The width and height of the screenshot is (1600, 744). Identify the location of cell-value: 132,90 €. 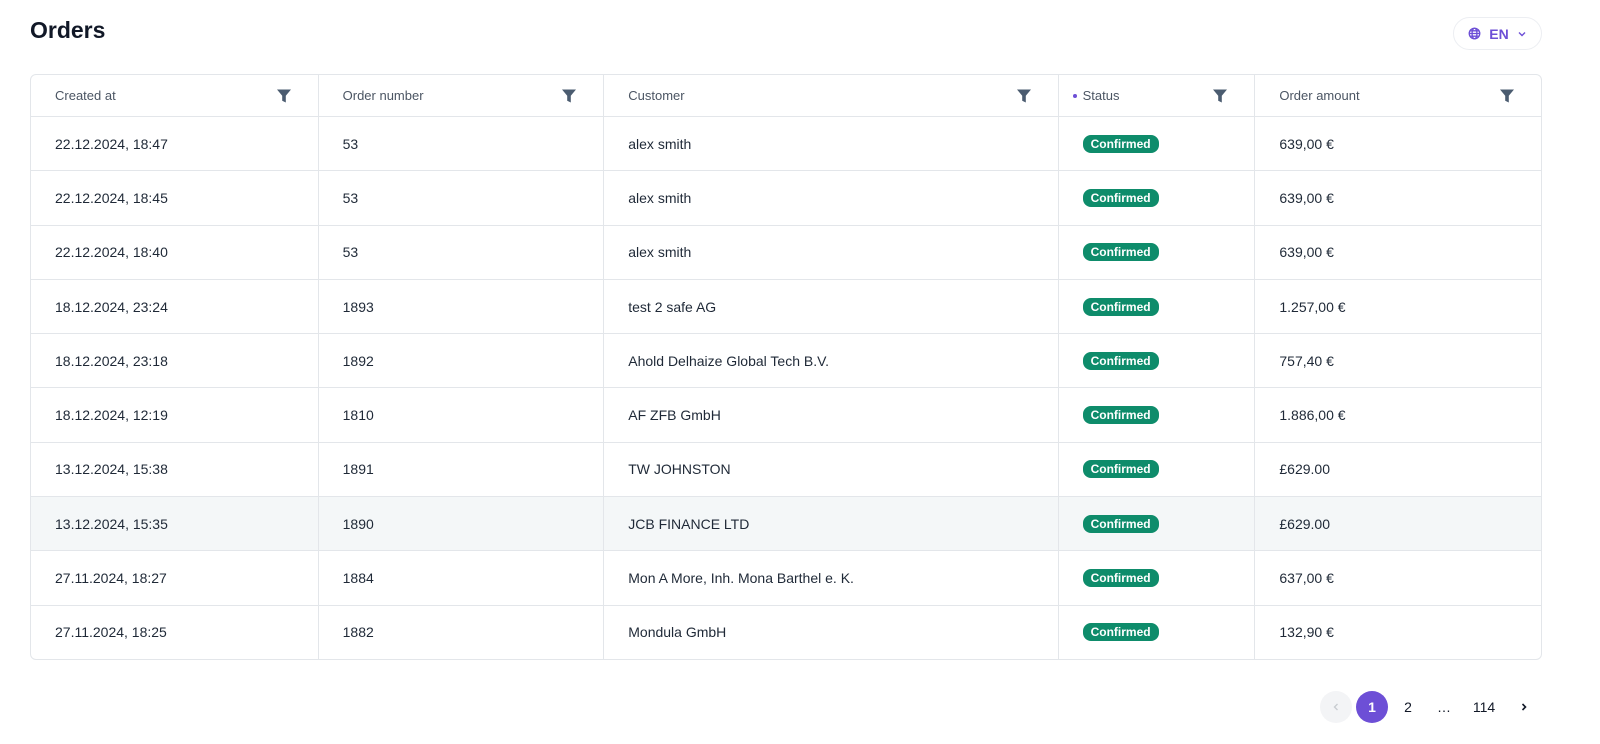
(1306, 632).